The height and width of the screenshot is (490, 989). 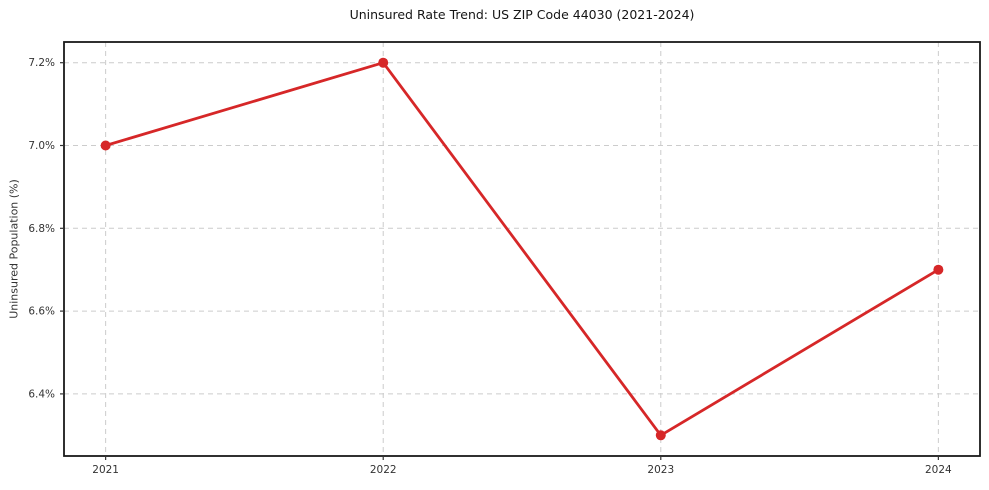 I want to click on y-tick-label: 6.6%, so click(x=41, y=312).